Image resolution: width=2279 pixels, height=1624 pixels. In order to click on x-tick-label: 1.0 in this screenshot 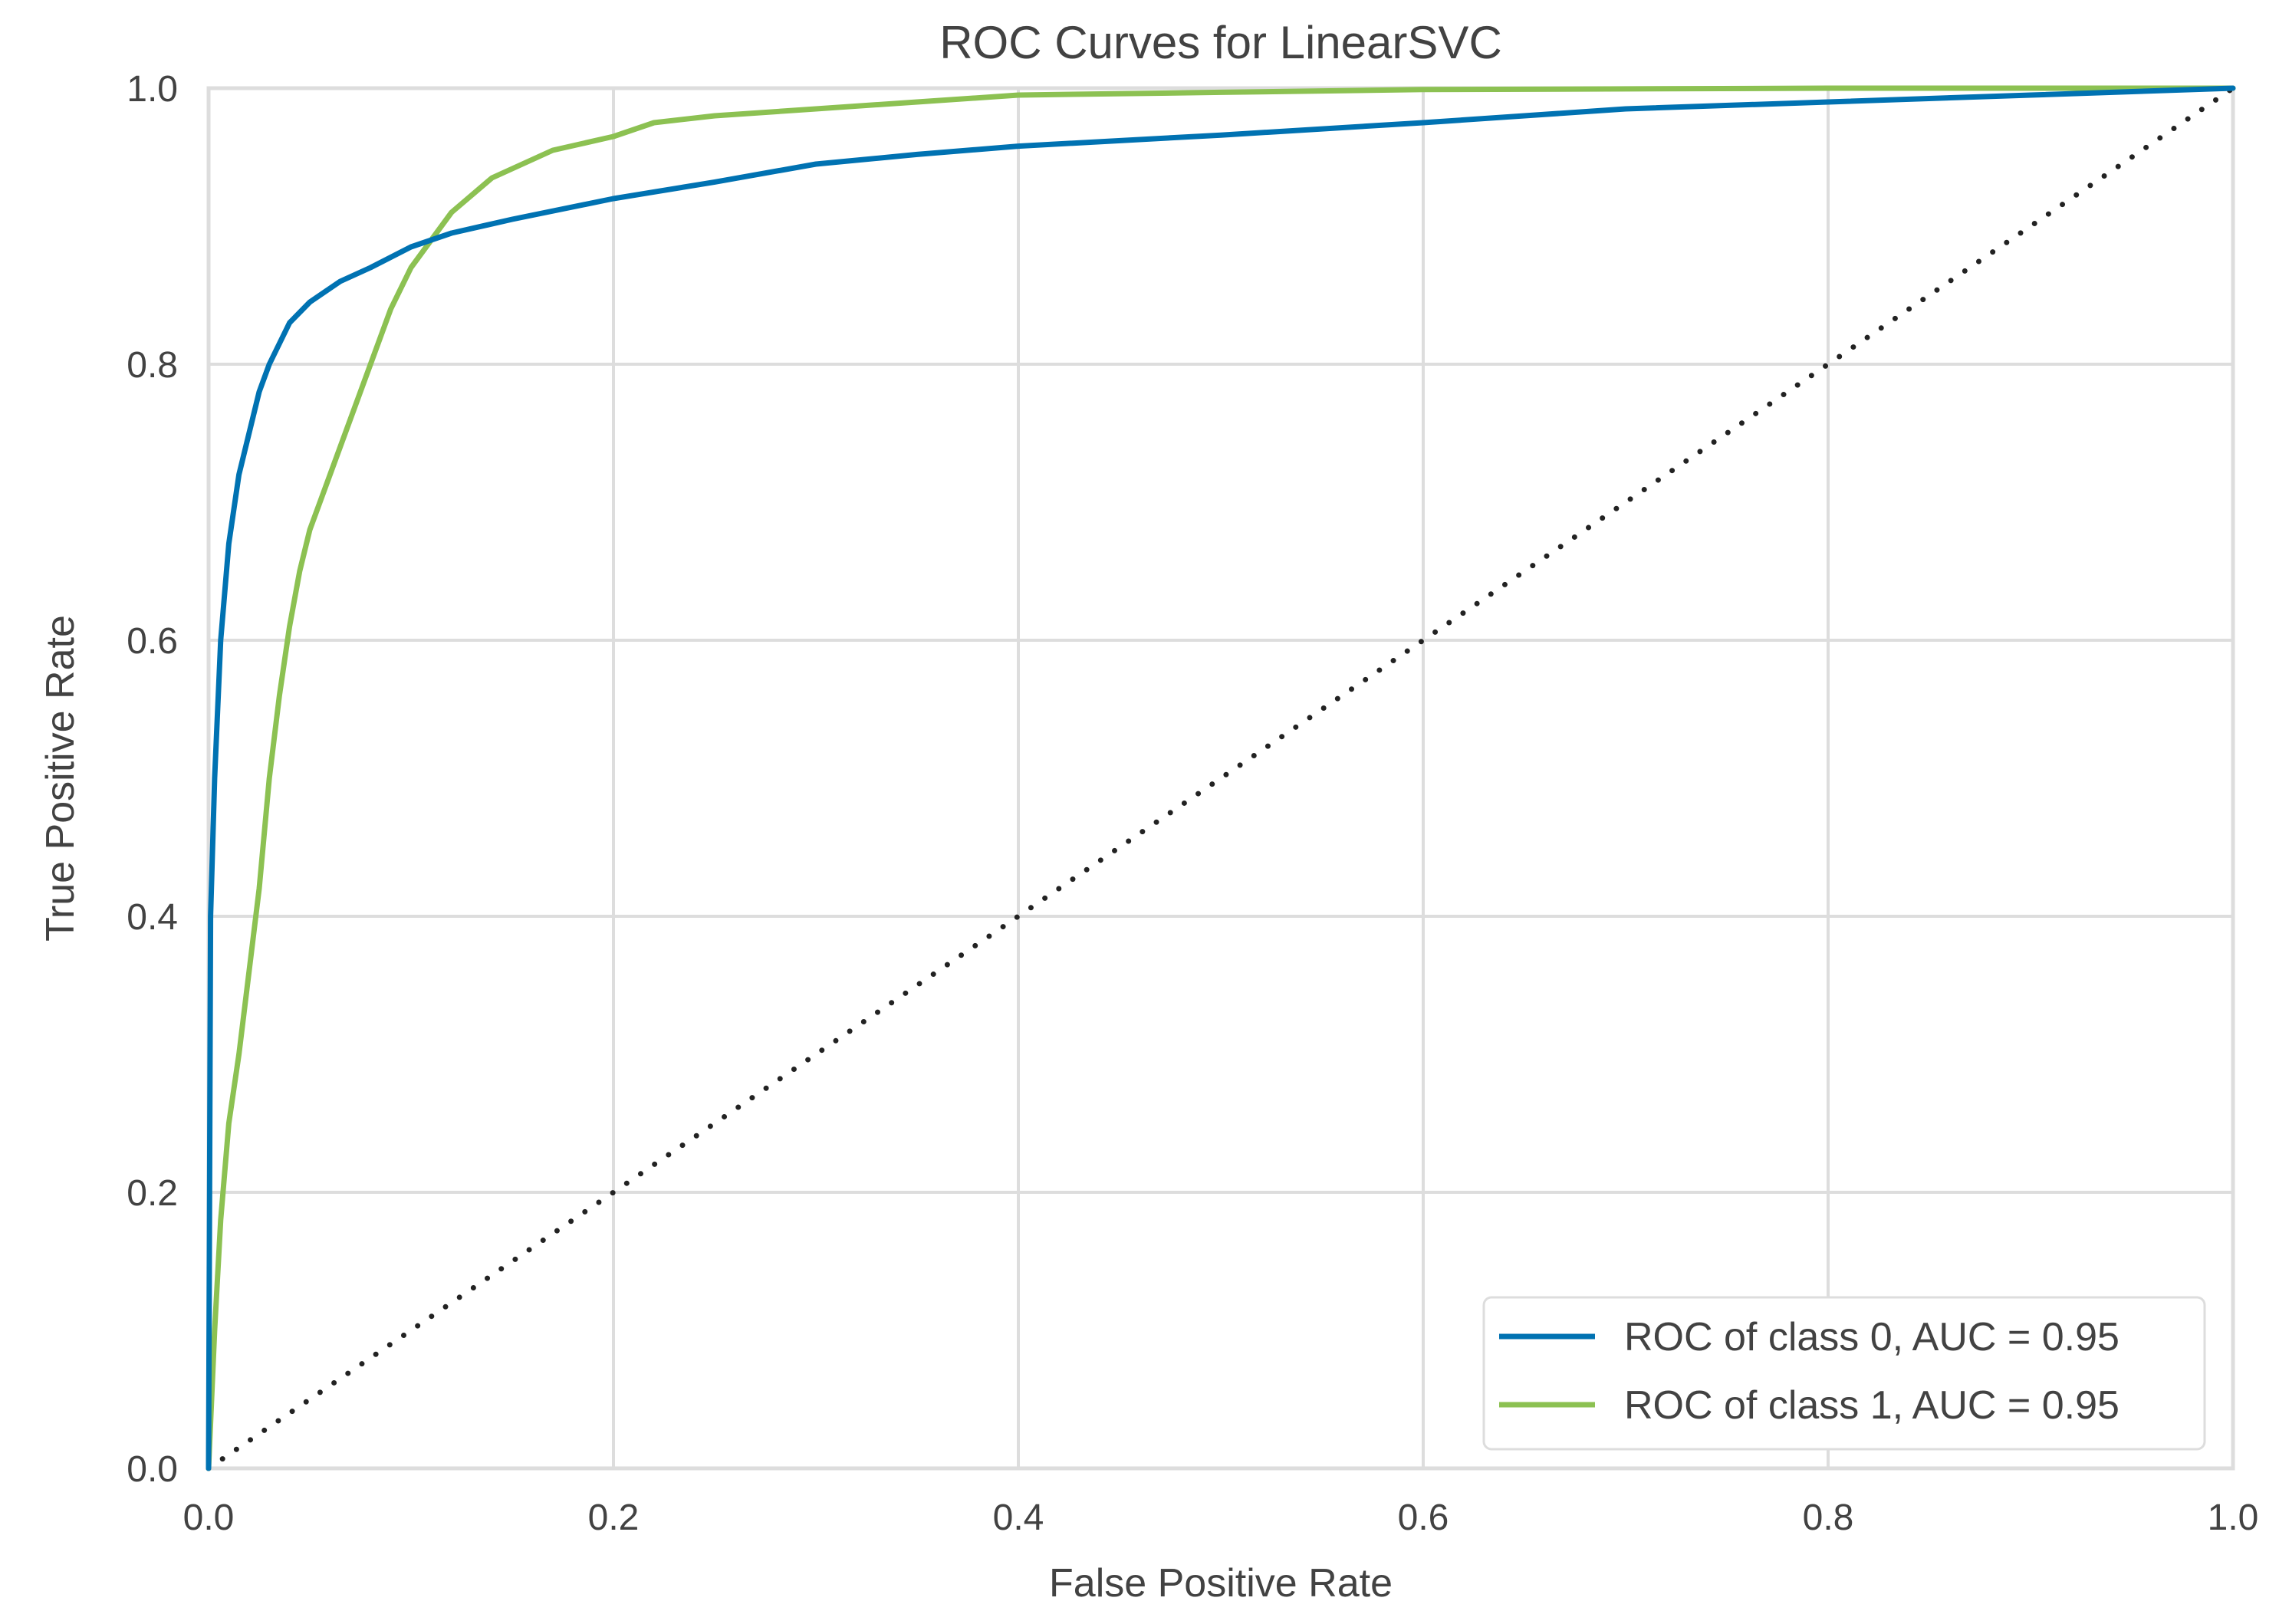, I will do `click(2233, 1518)`.